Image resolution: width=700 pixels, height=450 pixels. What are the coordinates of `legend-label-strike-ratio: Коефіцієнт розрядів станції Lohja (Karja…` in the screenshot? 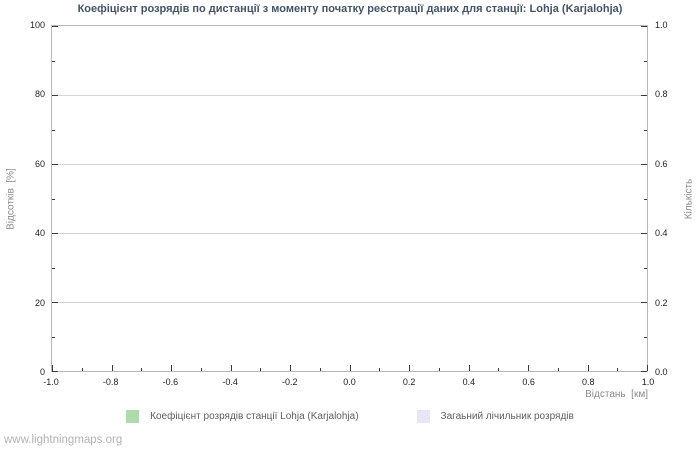 It's located at (254, 416).